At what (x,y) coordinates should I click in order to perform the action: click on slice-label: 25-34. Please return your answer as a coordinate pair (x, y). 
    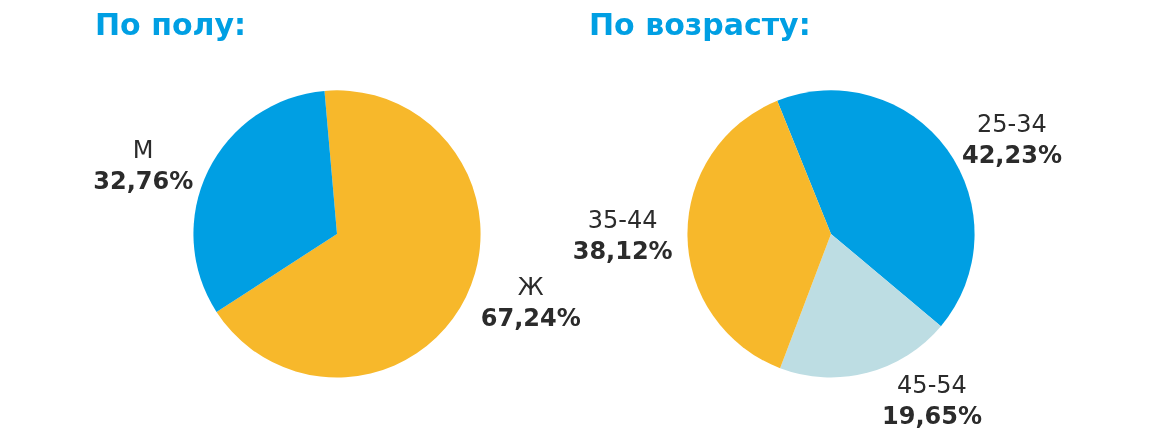
    Looking at the image, I should click on (1012, 123).